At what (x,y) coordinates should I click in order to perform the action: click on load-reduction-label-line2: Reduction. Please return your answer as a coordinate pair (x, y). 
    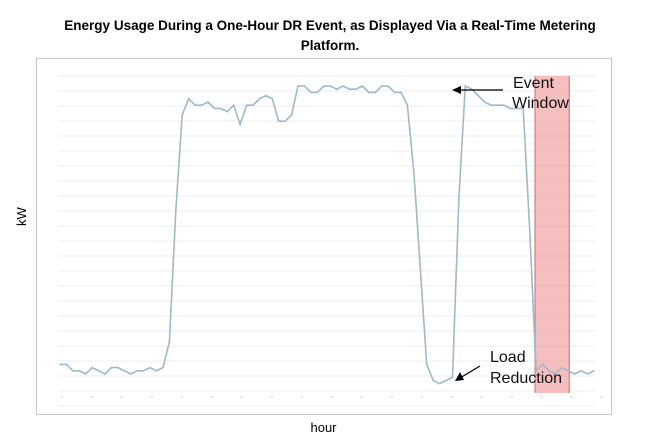
    Looking at the image, I should click on (526, 378).